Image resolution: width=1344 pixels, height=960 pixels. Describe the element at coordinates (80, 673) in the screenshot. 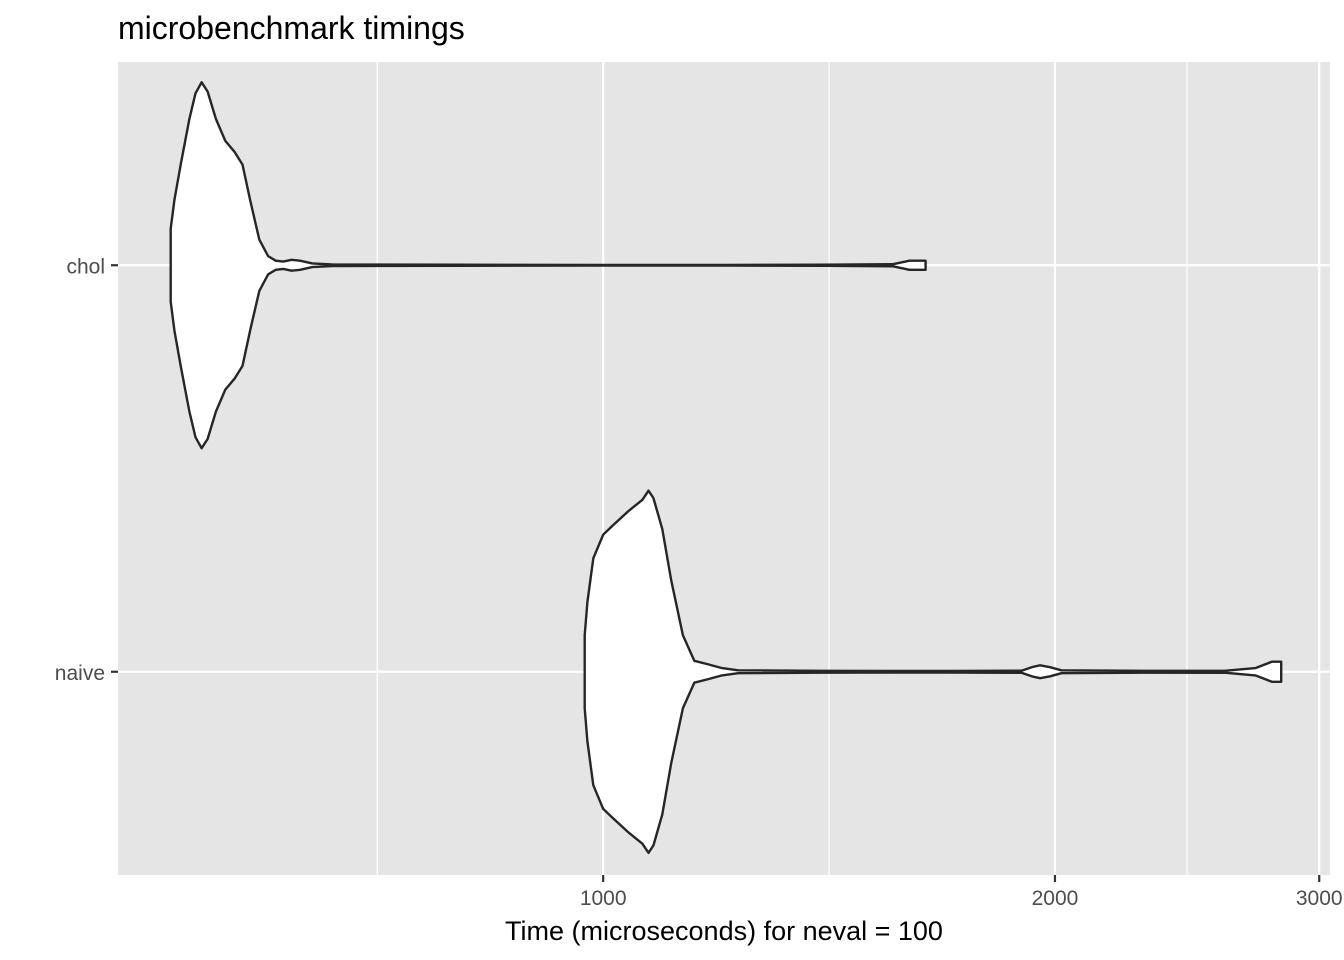

I see `y-tick-label: naive` at that location.